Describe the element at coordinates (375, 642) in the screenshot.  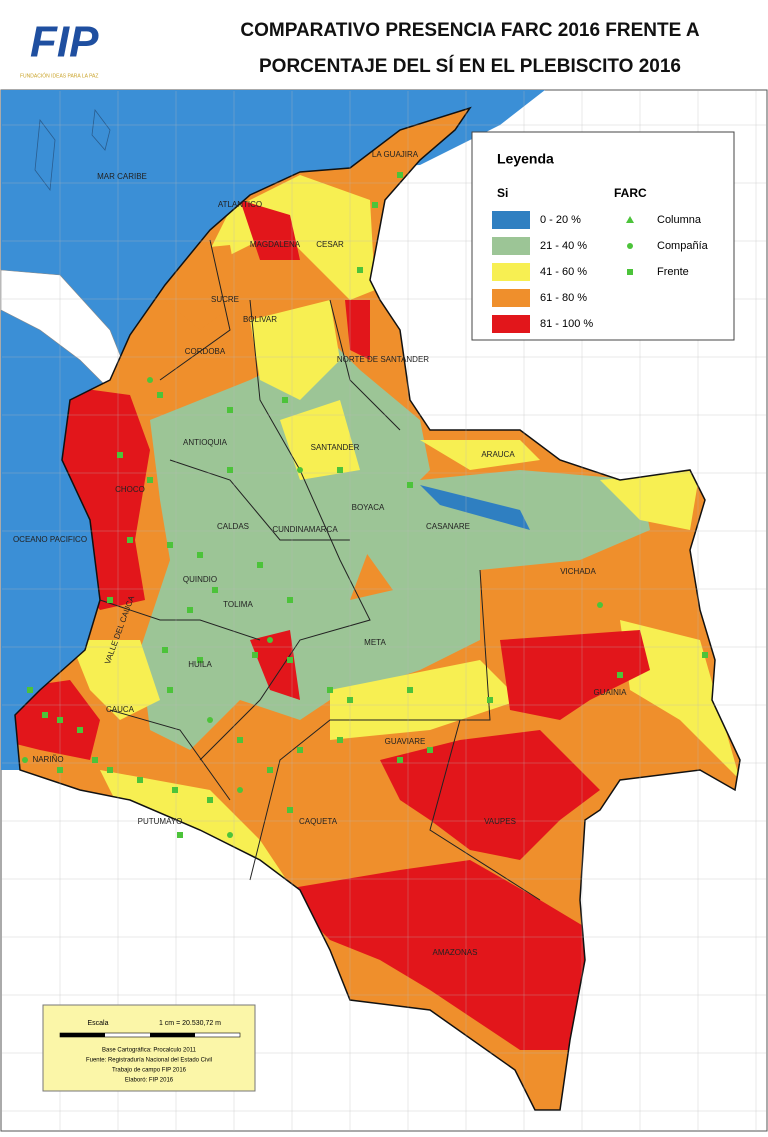
I see `map-label: META` at that location.